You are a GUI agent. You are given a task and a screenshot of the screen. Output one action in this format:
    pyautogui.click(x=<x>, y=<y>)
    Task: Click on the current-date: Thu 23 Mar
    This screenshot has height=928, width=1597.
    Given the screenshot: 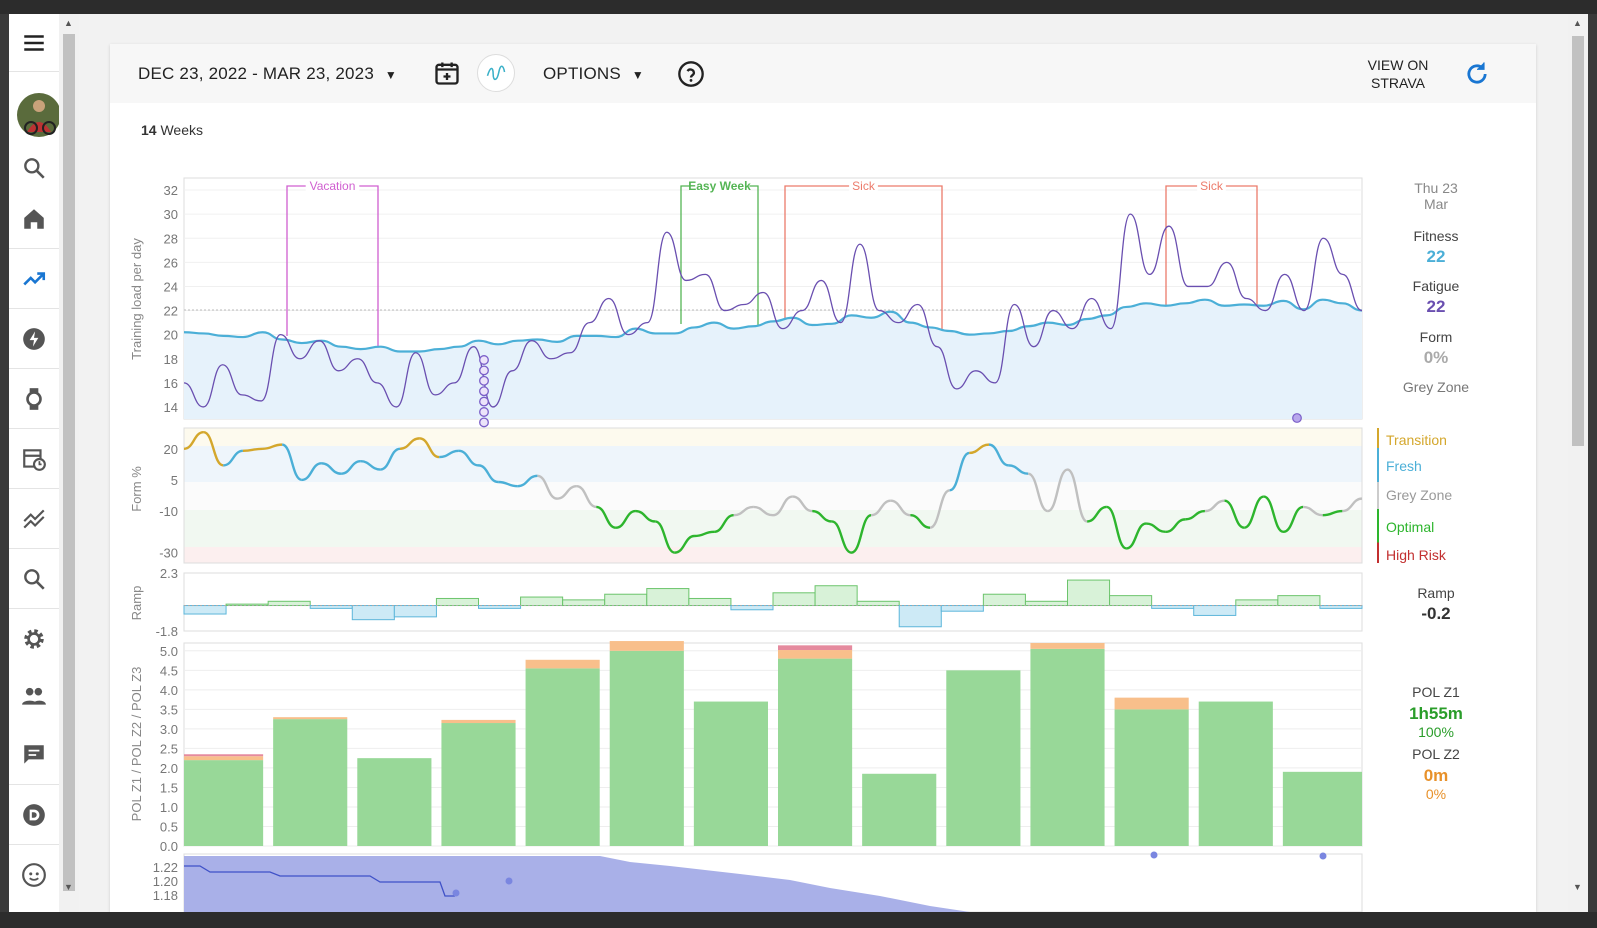 What is the action you would take?
    pyautogui.click(x=1436, y=196)
    